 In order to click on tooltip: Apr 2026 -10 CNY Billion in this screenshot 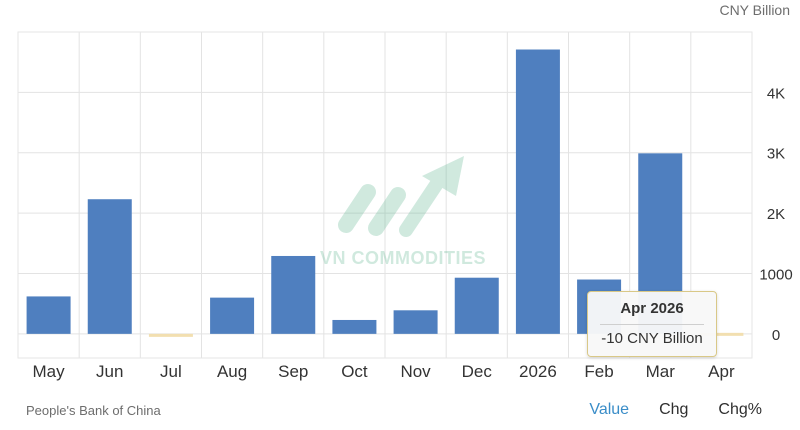, I will do `click(652, 324)`.